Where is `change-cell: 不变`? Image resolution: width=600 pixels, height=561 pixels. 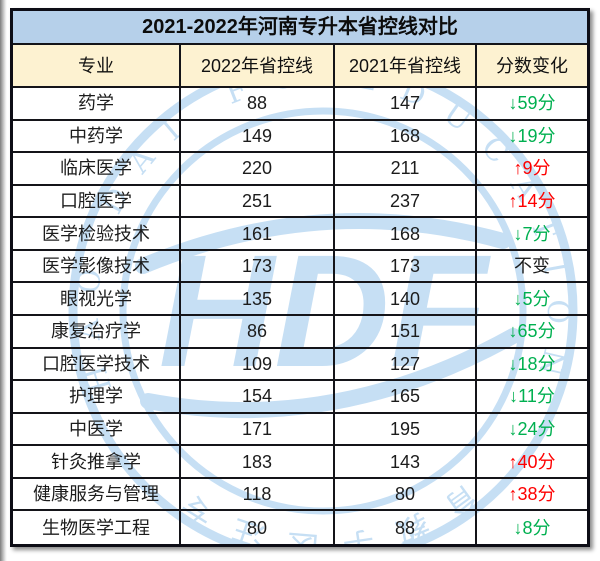 change-cell: 不变 is located at coordinates (532, 267).